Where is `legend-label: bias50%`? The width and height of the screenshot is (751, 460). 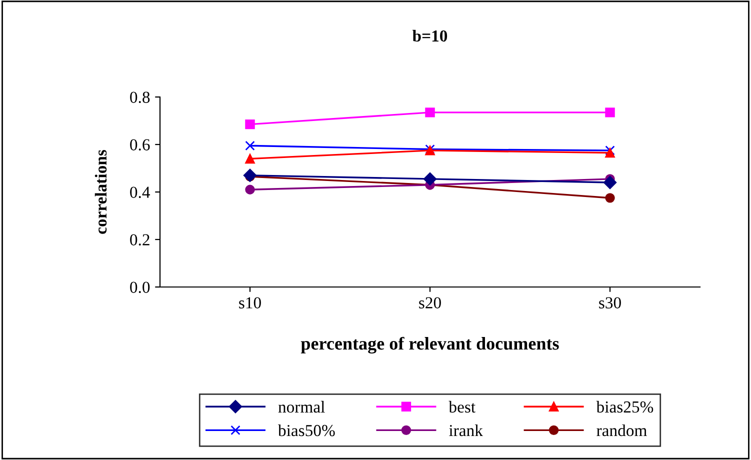
legend-label: bias50% is located at coordinates (306, 430).